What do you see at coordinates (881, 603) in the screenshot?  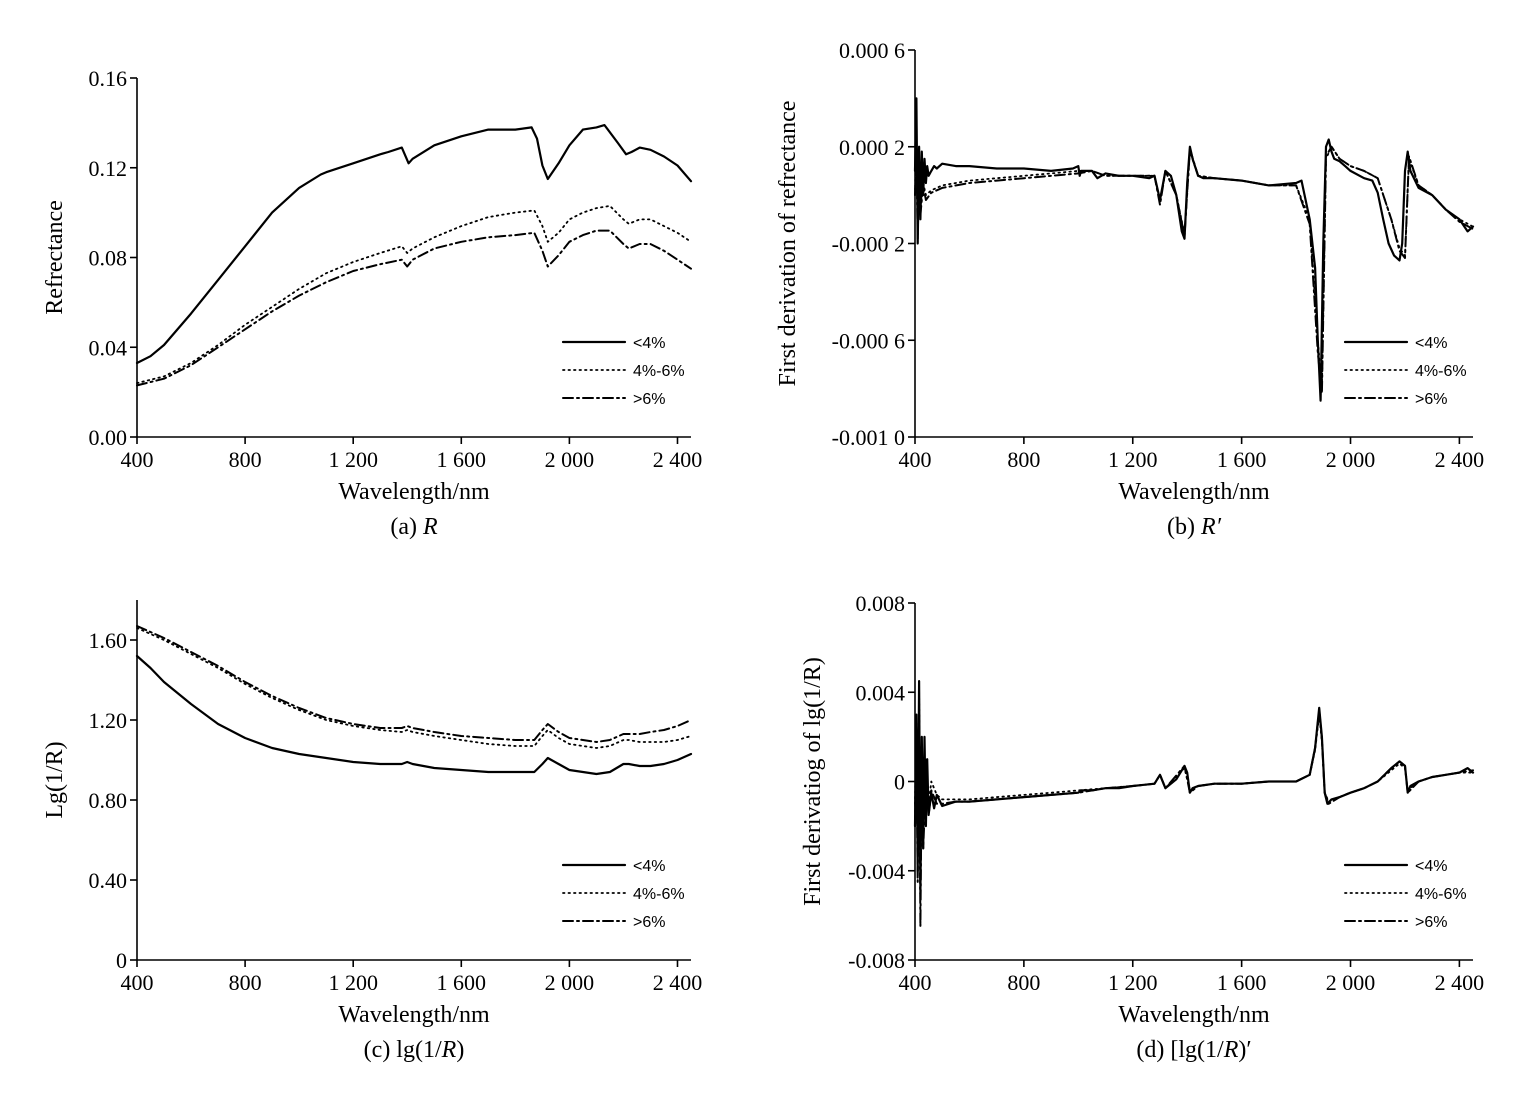 I see `y-tick-label: 0.008` at bounding box center [881, 603].